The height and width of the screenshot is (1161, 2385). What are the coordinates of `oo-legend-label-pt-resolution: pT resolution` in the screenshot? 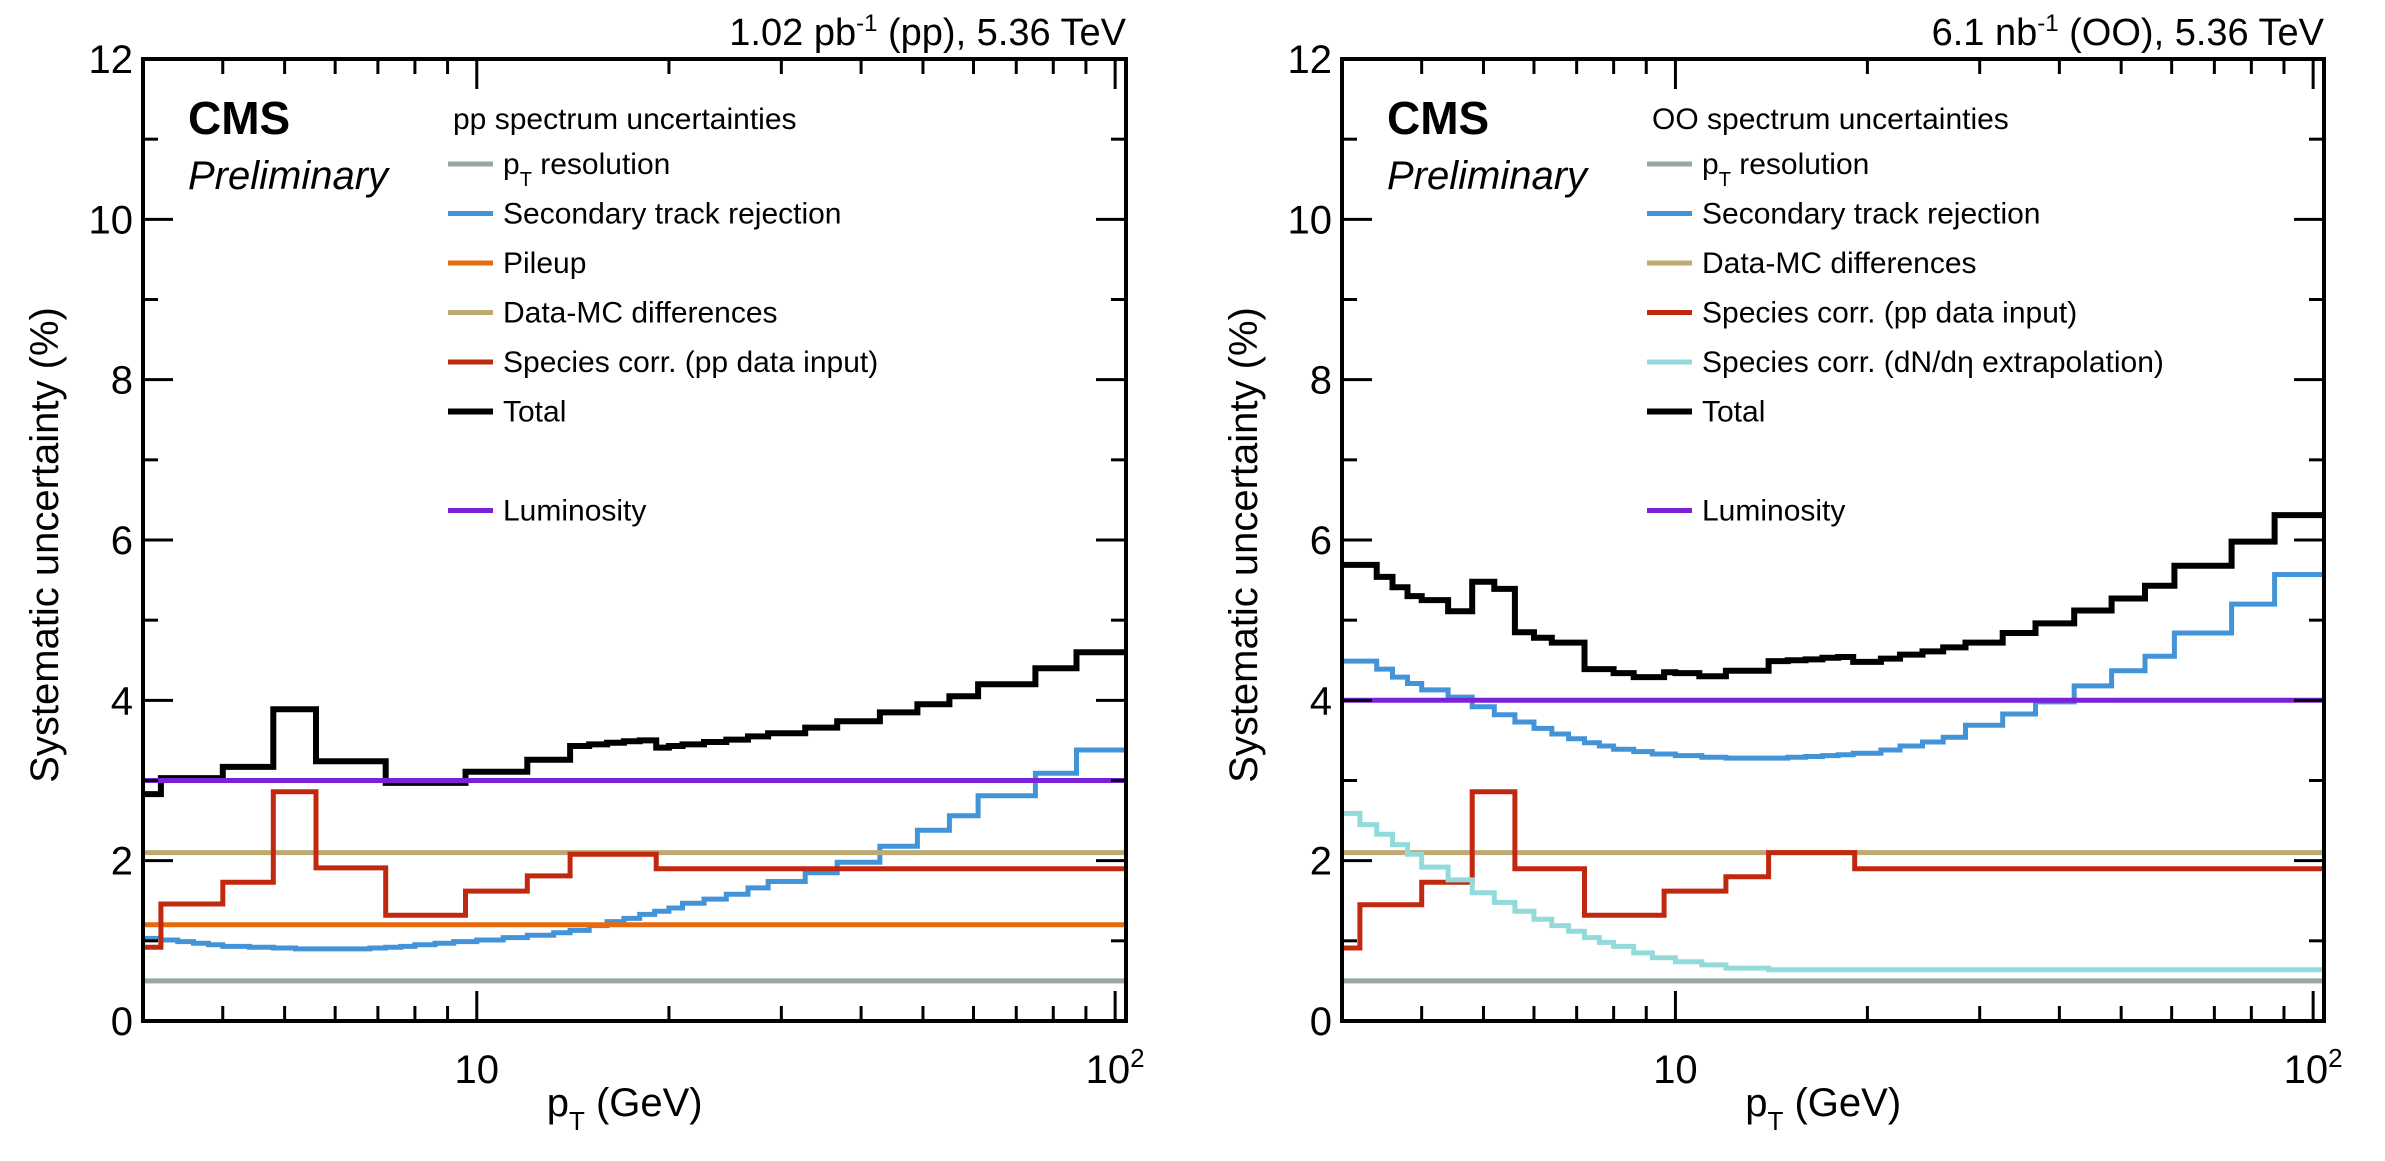 It's located at (1785, 169).